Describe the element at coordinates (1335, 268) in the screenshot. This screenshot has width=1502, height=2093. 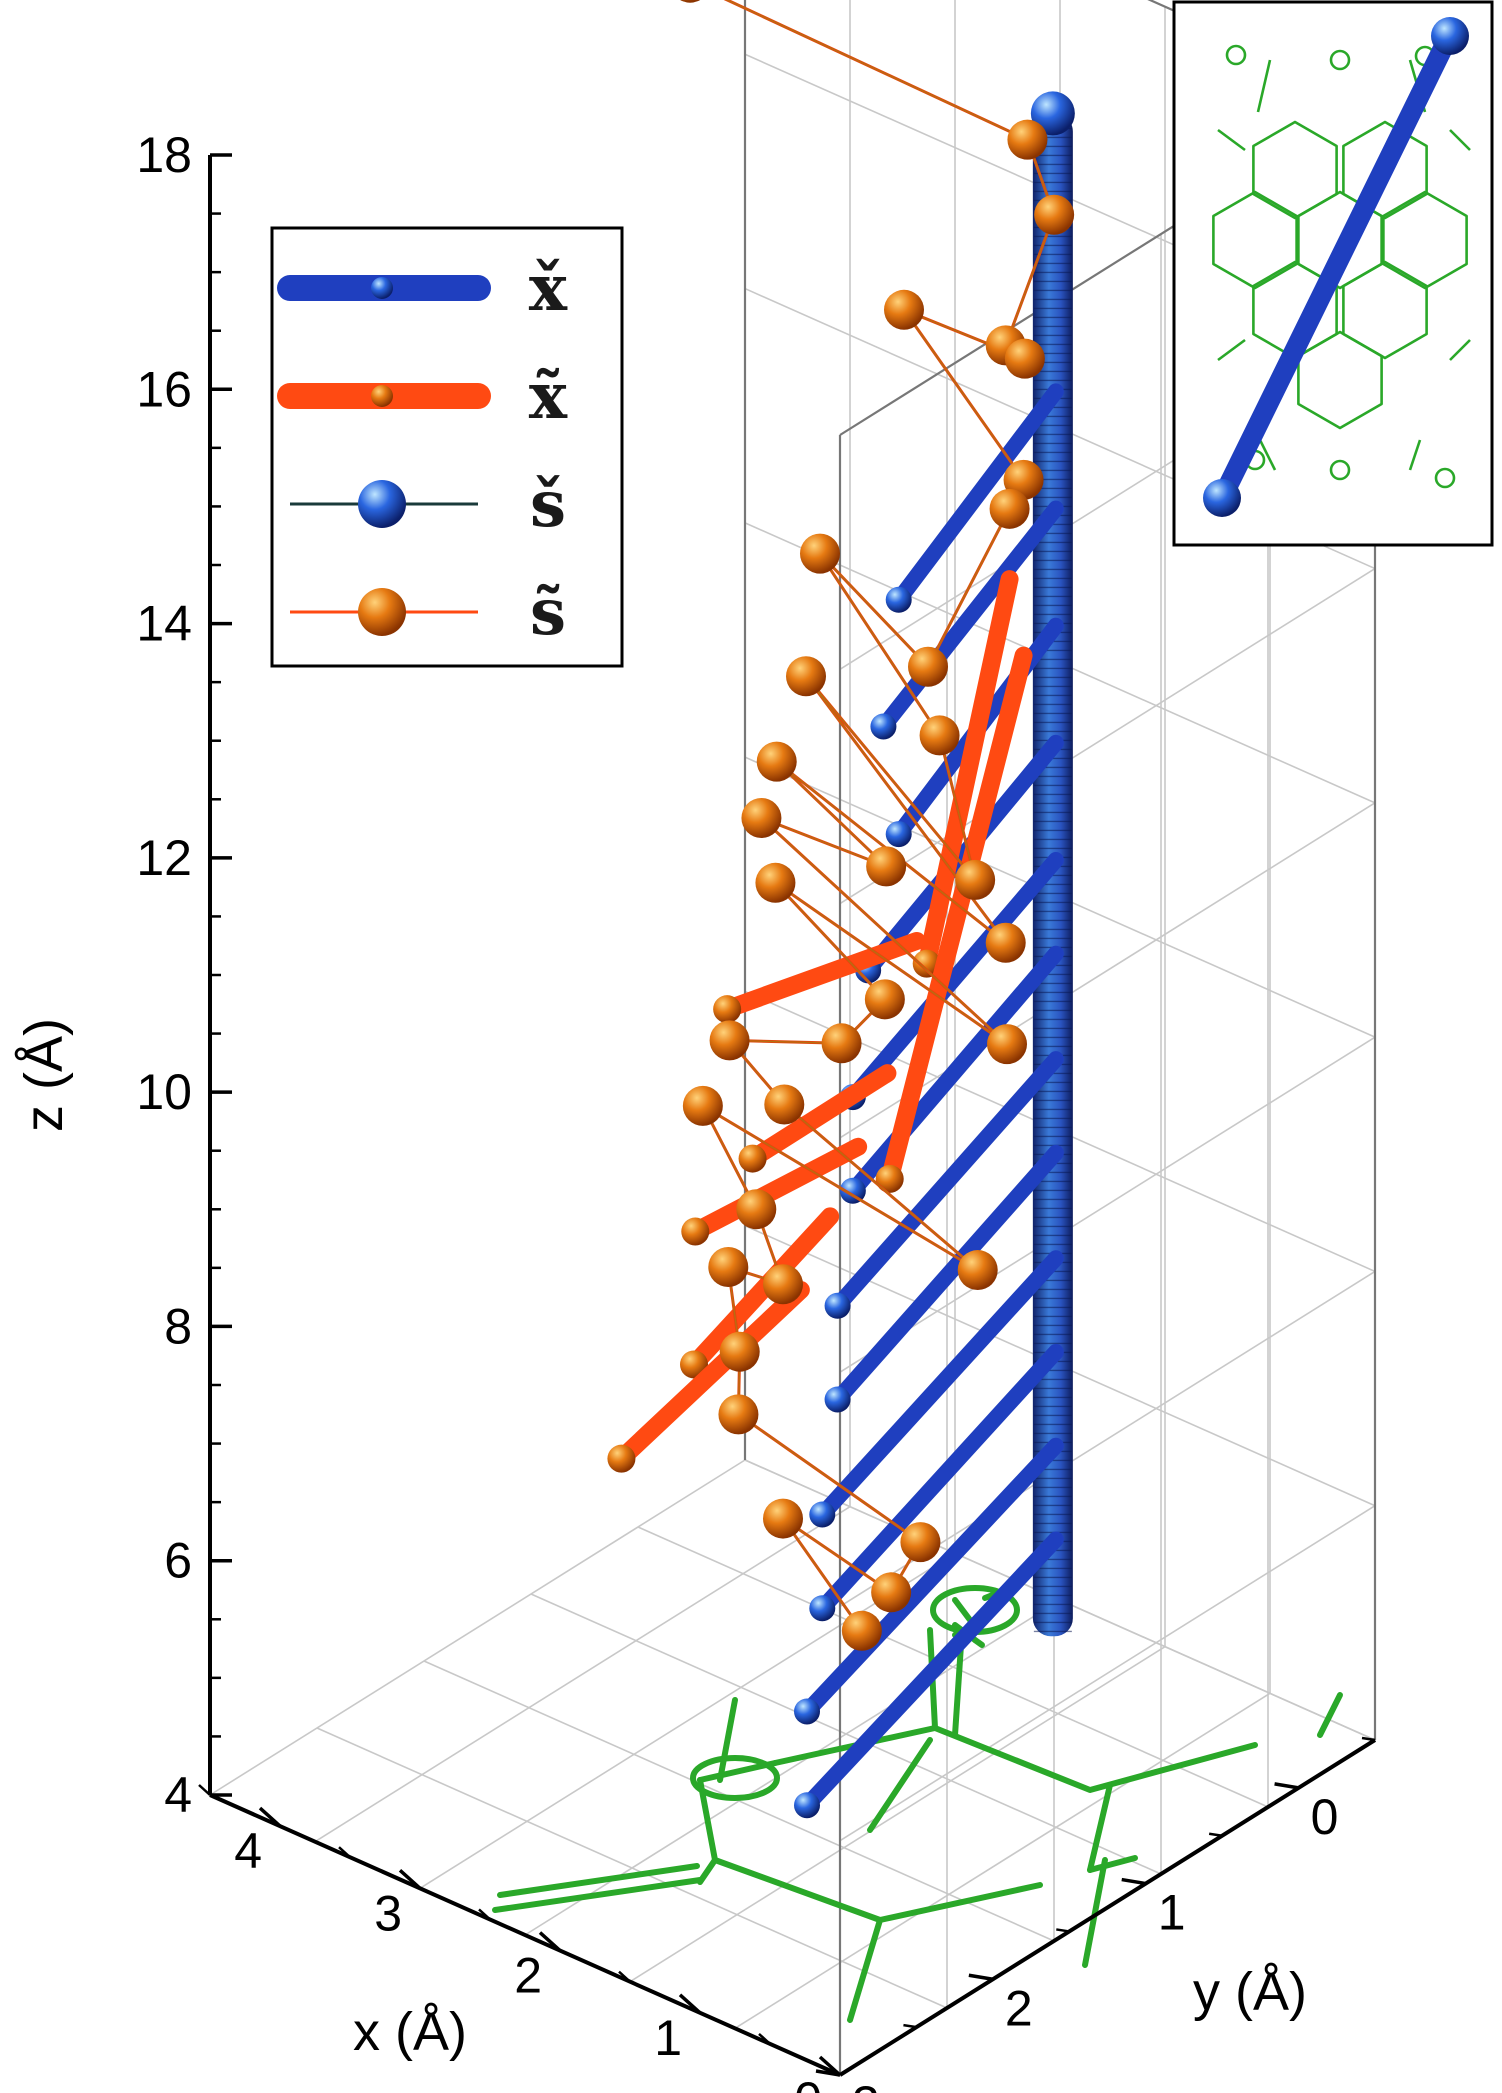
I see `inset-axis-line` at that location.